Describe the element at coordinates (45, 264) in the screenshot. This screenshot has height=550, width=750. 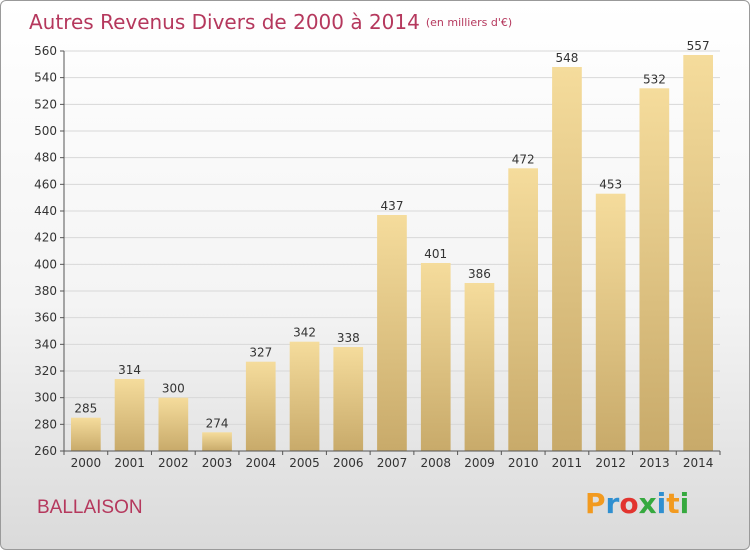
I see `y-tick-label: 400` at that location.